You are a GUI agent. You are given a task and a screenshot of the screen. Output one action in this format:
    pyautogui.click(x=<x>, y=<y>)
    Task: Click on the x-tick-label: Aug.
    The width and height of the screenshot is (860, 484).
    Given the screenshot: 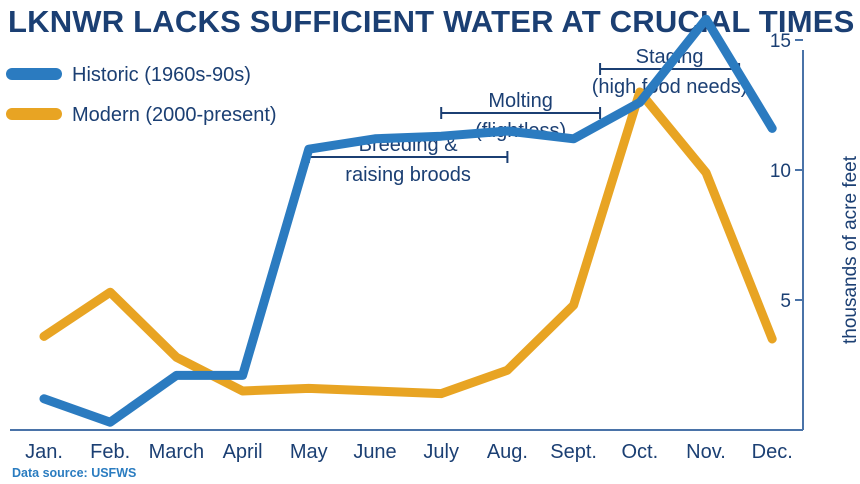 What is the action you would take?
    pyautogui.click(x=507, y=452)
    